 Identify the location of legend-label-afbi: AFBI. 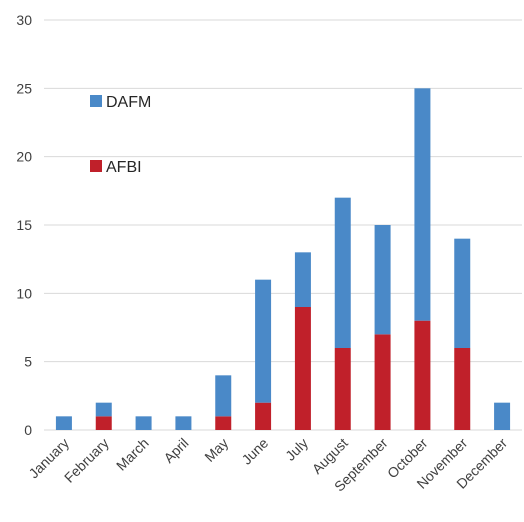
(124, 167).